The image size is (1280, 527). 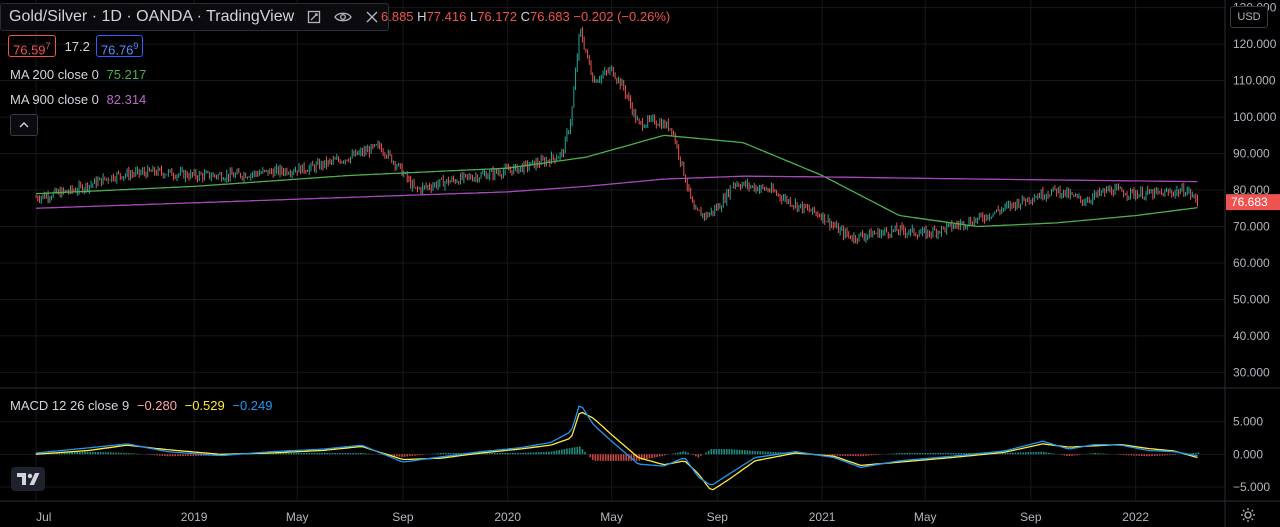 I want to click on symbol-name: Gold/Silver, so click(x=48, y=16).